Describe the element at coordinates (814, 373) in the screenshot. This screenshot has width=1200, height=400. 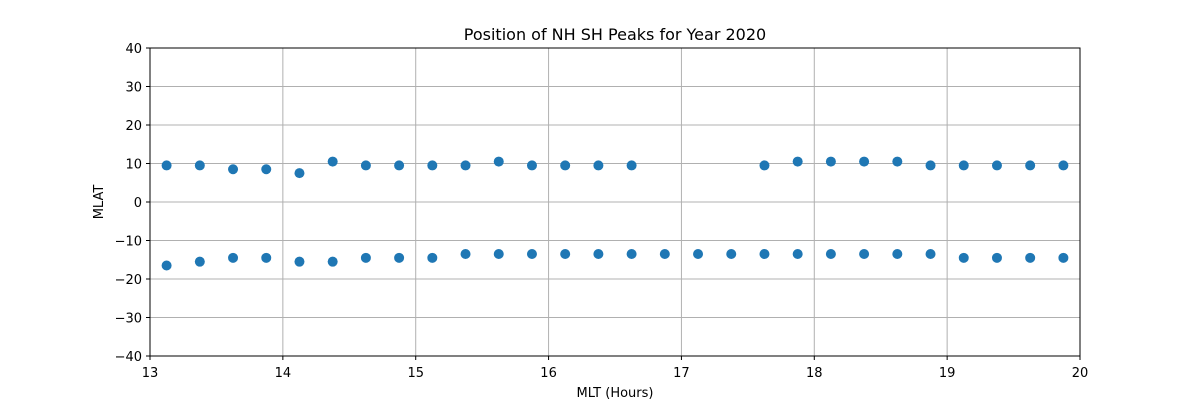
I see `x-tick-label: 18` at that location.